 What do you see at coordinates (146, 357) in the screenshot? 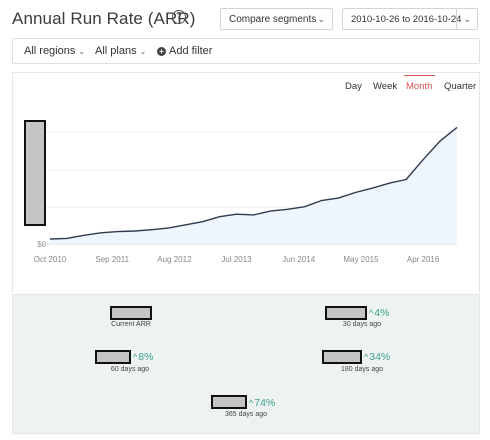
I see `stat-change-60d-value: 8%` at bounding box center [146, 357].